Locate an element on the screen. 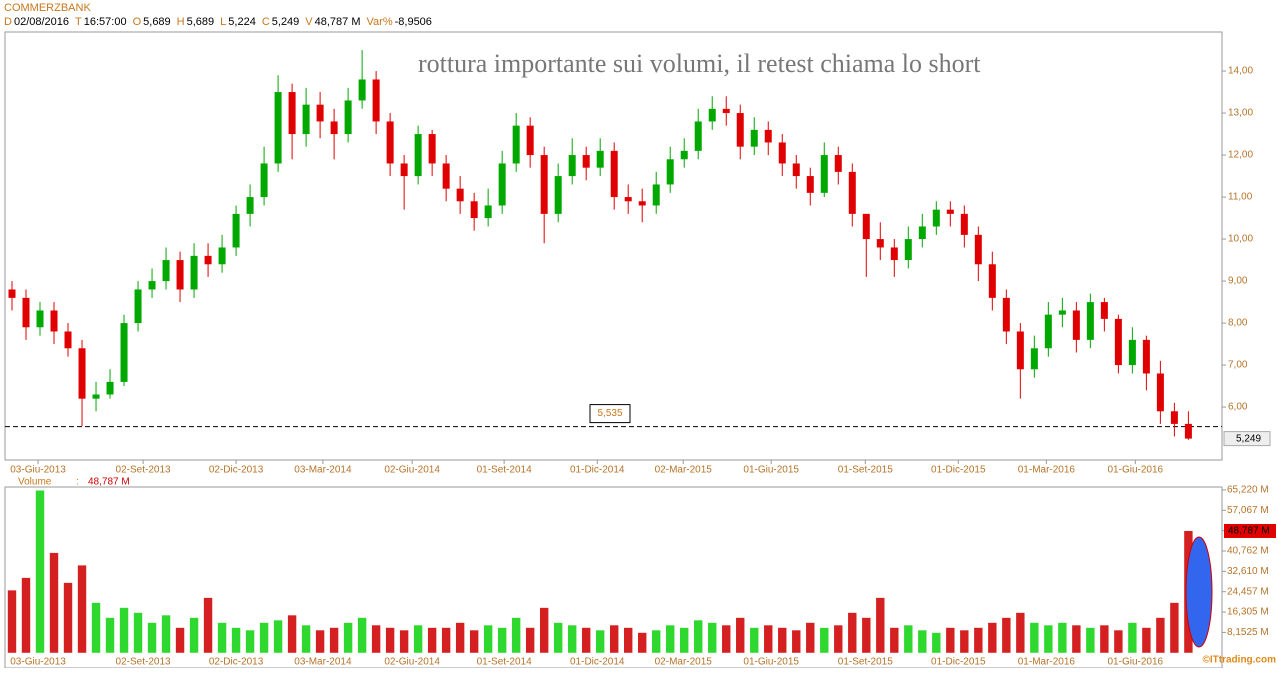 The height and width of the screenshot is (673, 1278). volume-tick-label: 16,305 M is located at coordinates (1248, 612).